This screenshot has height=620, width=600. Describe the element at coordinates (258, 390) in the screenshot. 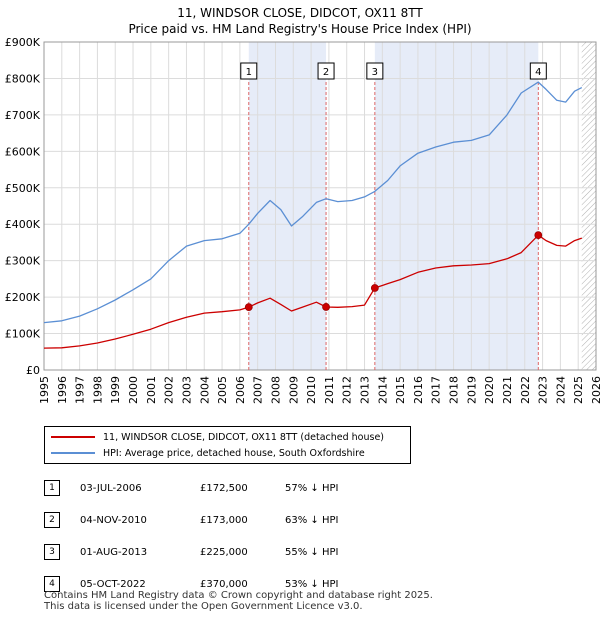

I see `x-tick-label: 2007` at that location.